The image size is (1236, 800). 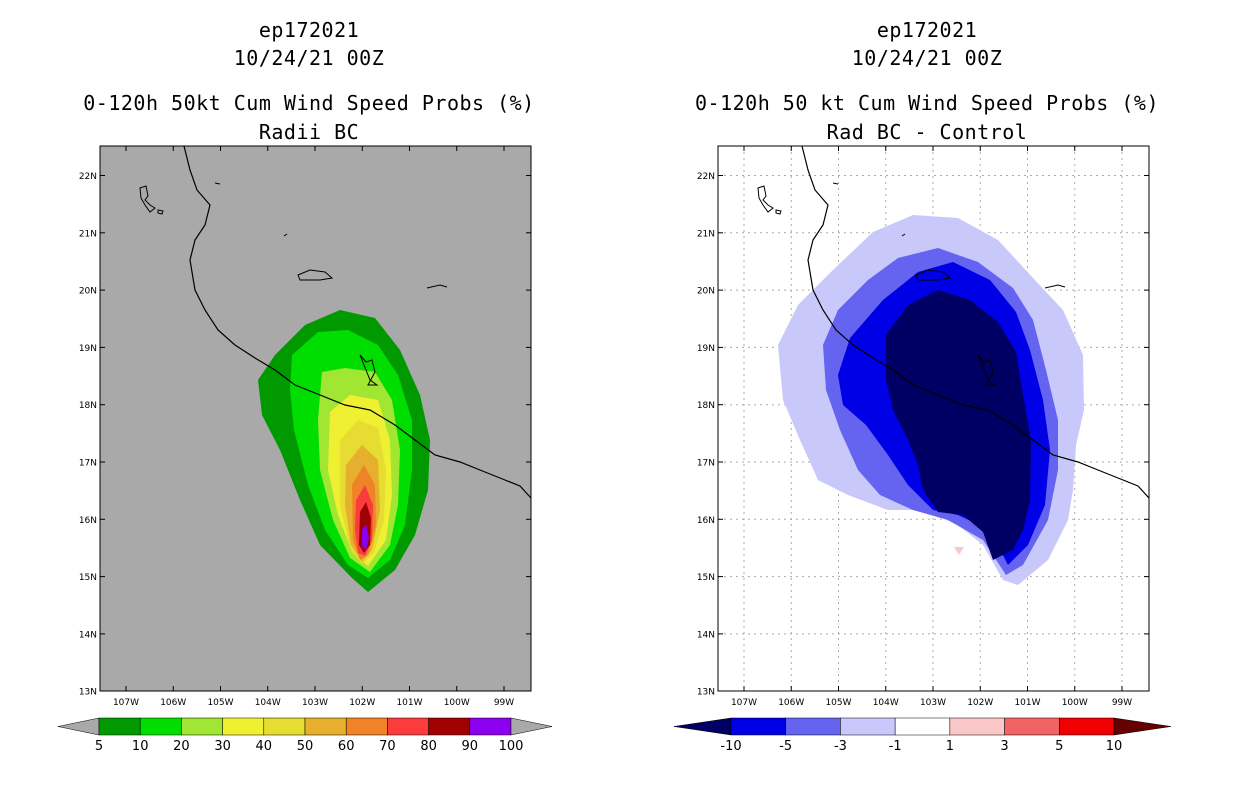 I want to click on colorbar-label: -1, so click(x=895, y=746).